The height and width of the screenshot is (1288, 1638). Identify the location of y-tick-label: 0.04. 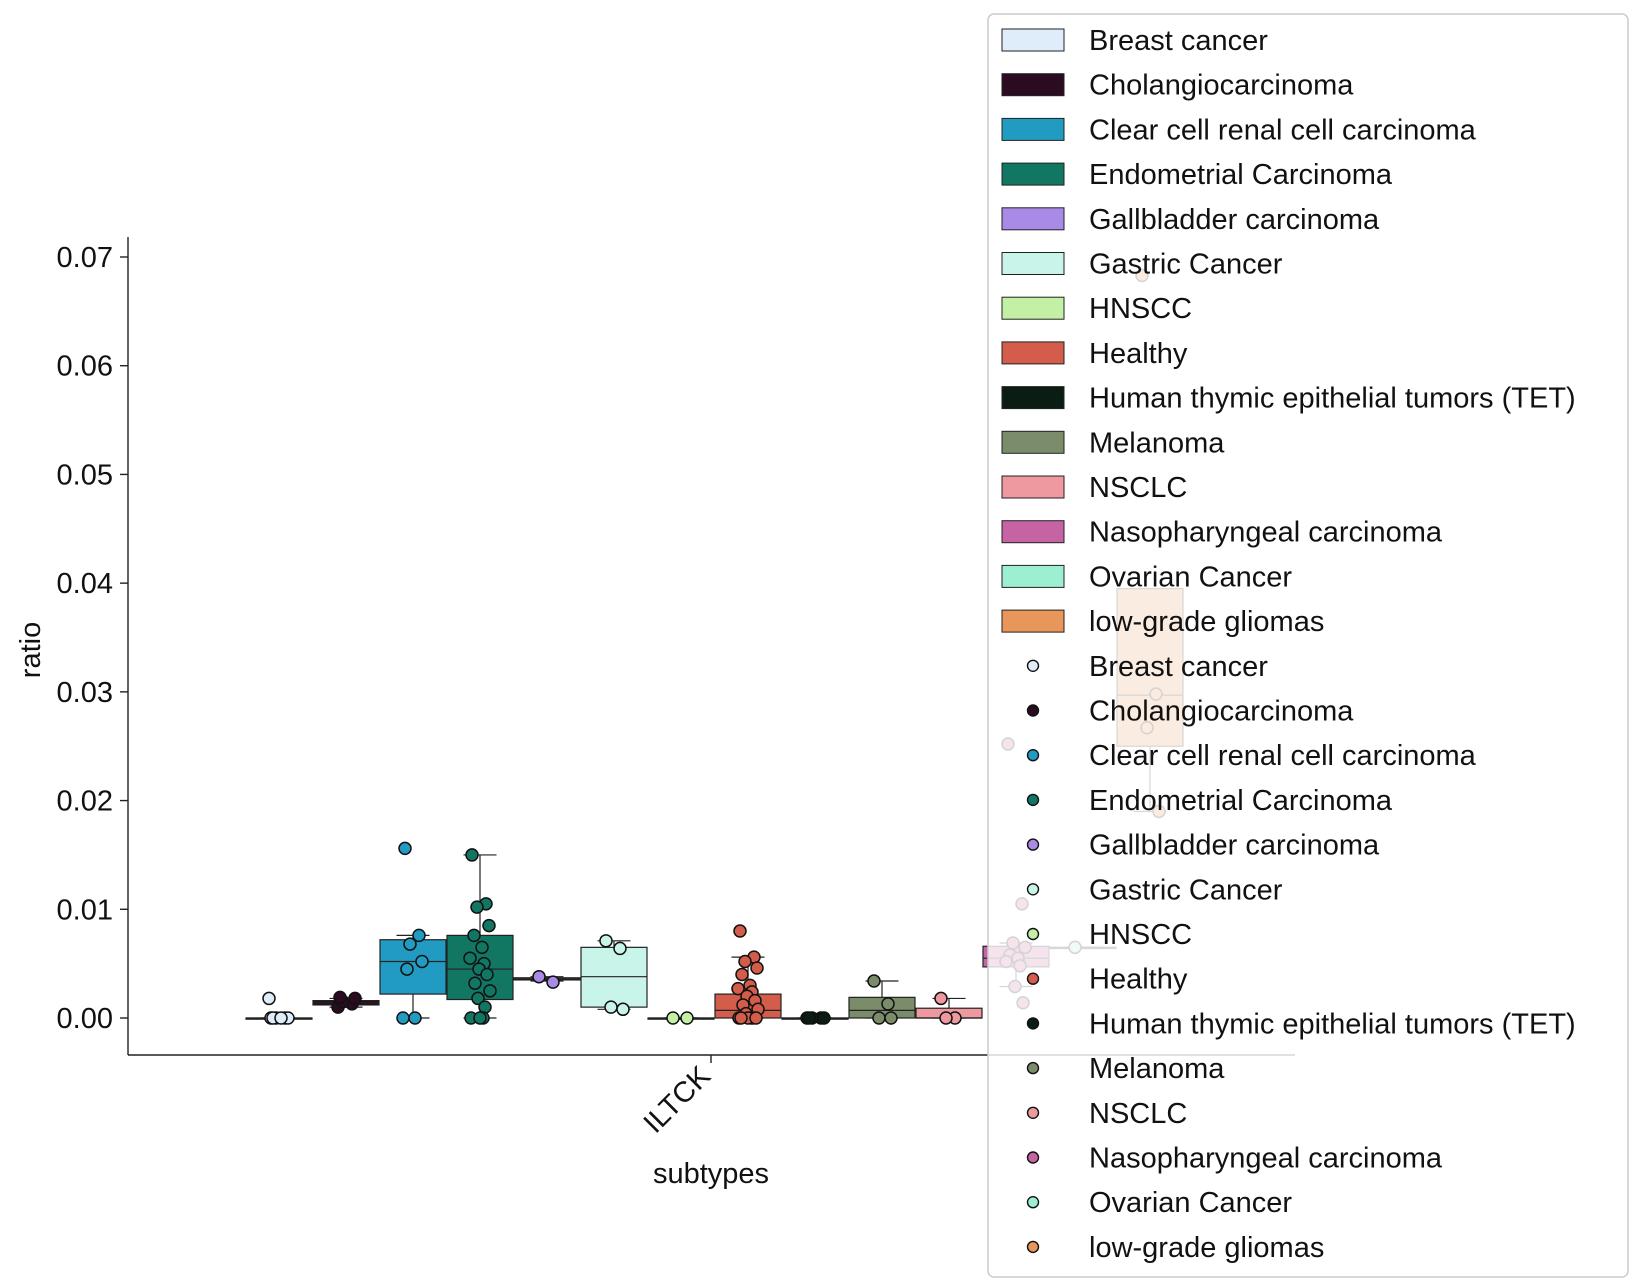
(85, 584).